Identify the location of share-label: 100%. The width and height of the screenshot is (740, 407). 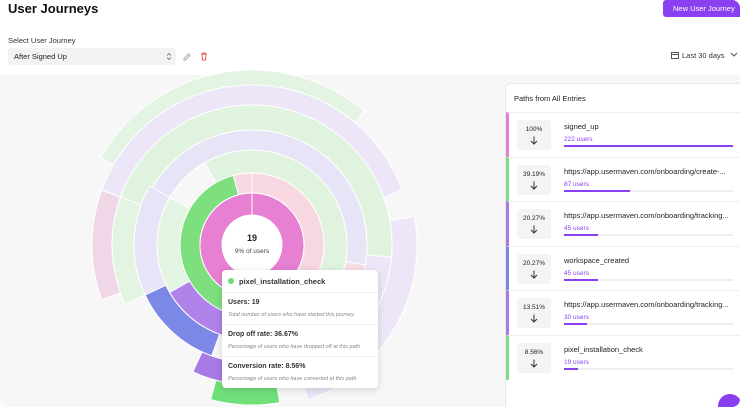
(534, 129).